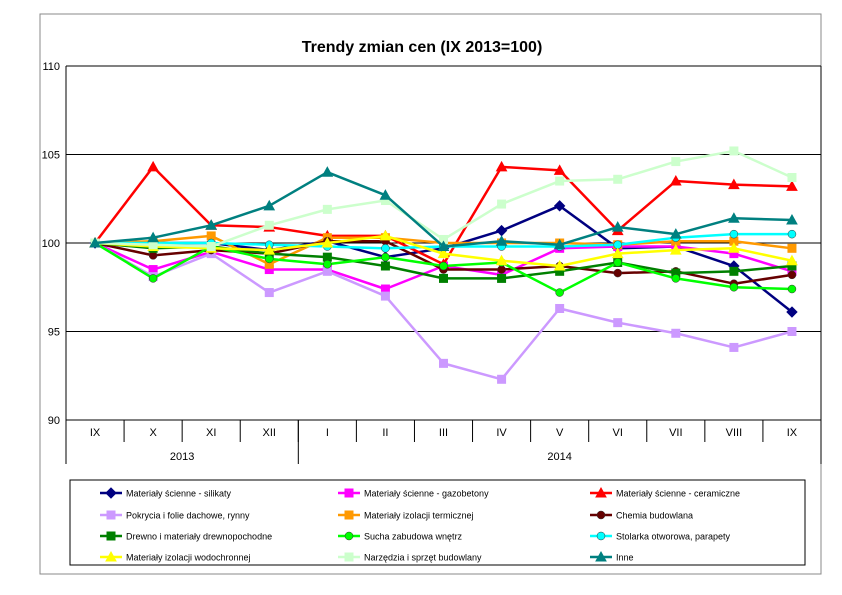 This screenshot has width=842, height=595. I want to click on legend-label: Materiały ścienne - ceramiczne, so click(678, 494).